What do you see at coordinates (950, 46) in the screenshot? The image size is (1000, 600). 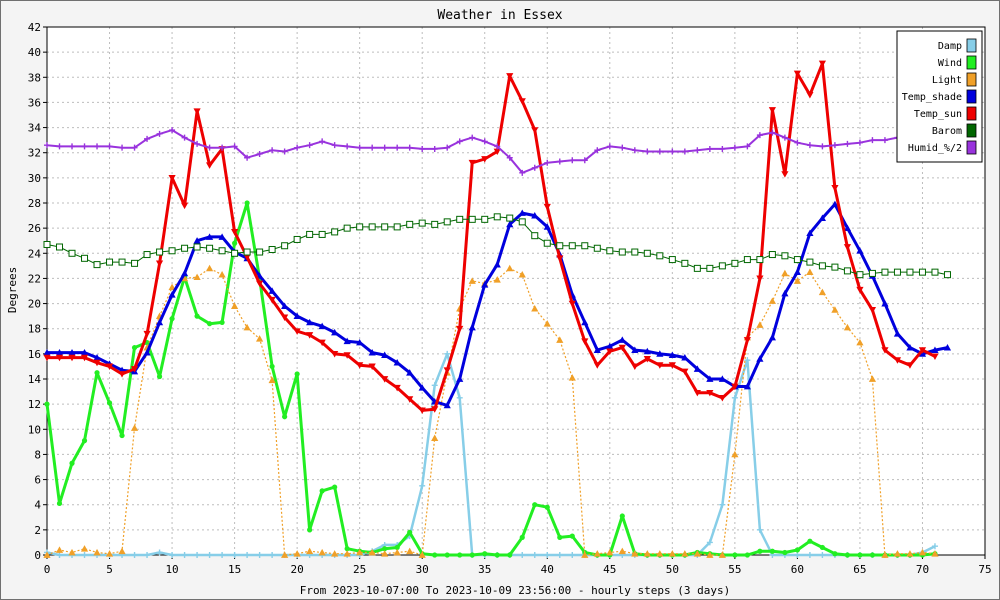 I see `legend-label: Damp` at bounding box center [950, 46].